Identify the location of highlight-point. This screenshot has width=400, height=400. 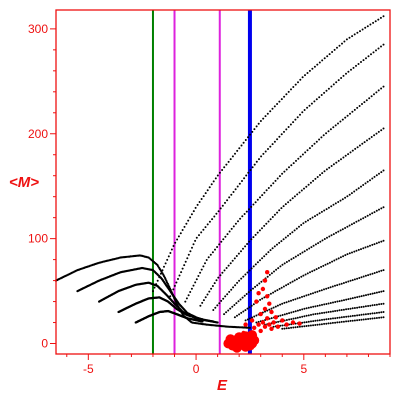
(245, 324).